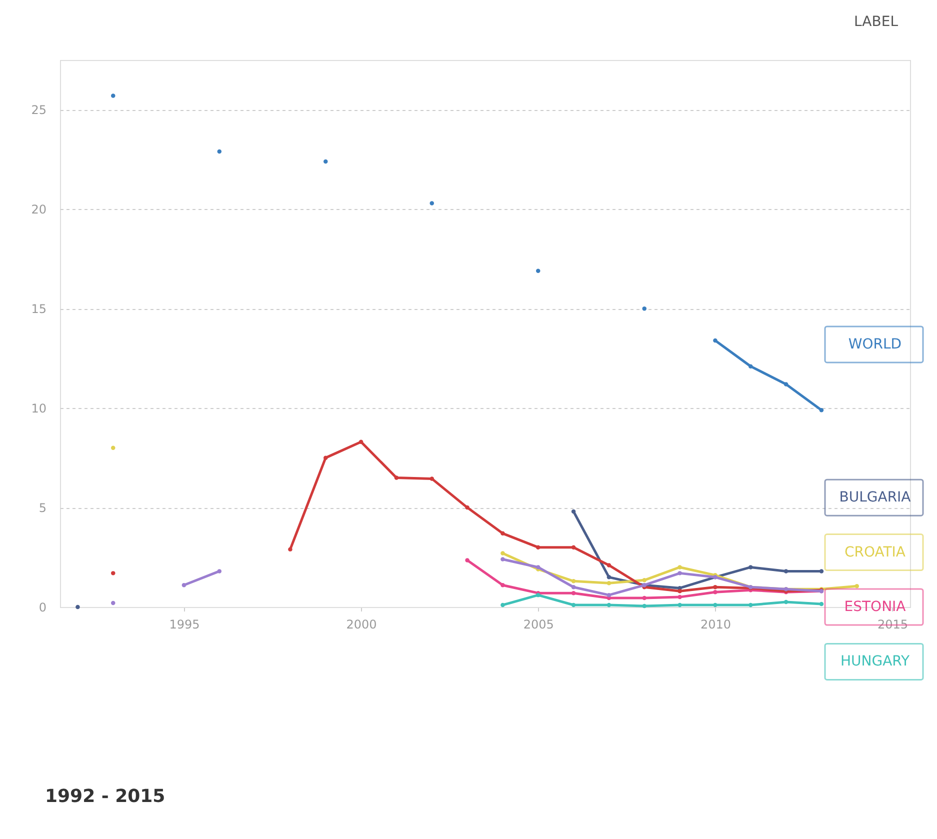 This screenshot has width=937, height=839. What do you see at coordinates (875, 498) in the screenshot?
I see `text: BULGARIA` at bounding box center [875, 498].